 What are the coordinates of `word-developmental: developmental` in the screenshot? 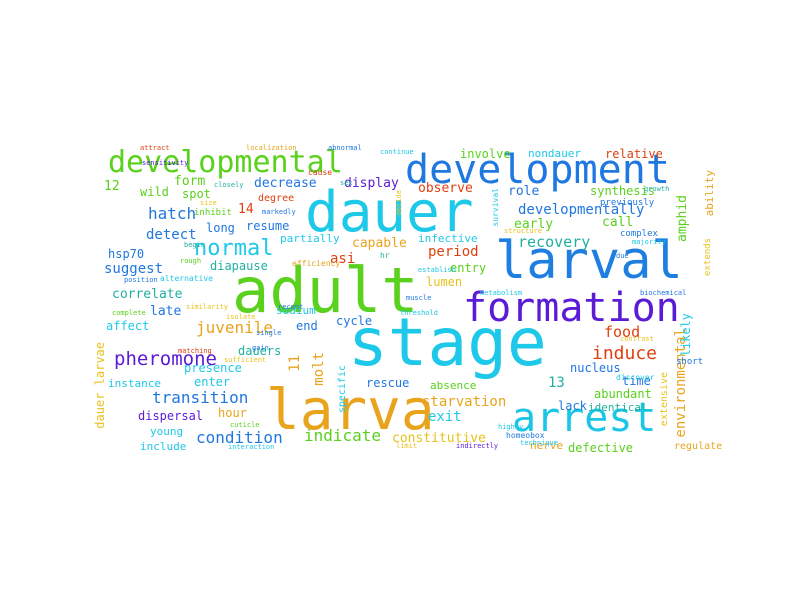 It's located at (225, 162).